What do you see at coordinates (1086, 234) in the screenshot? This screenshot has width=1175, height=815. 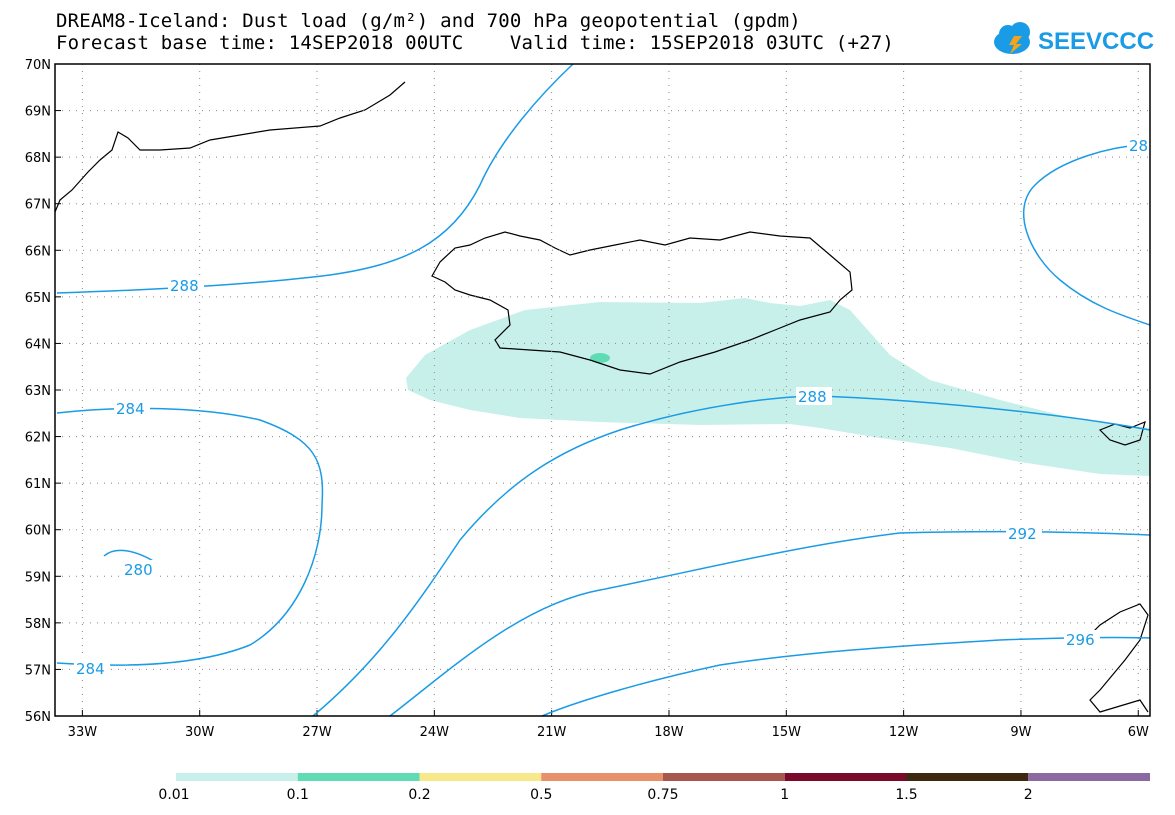 I see `contour-28x-east` at bounding box center [1086, 234].